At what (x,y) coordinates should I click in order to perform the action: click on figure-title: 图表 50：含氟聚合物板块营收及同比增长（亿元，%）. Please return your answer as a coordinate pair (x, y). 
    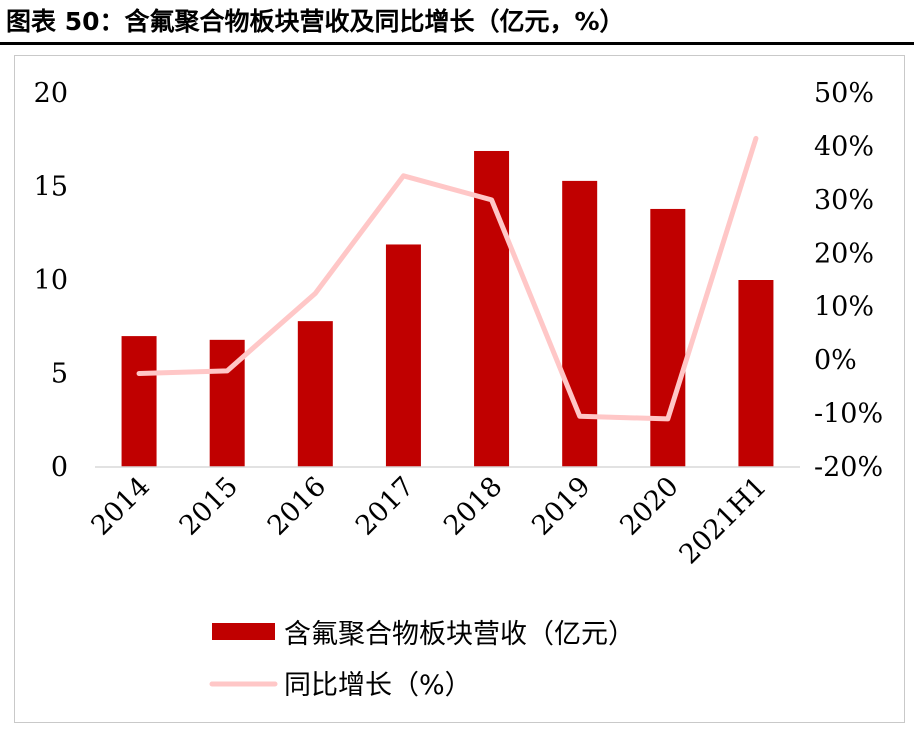
    Looking at the image, I should click on (315, 21).